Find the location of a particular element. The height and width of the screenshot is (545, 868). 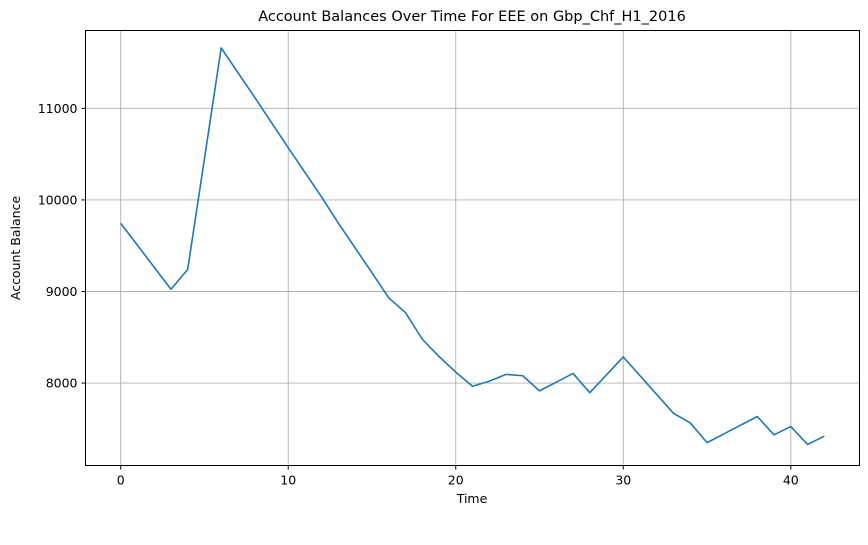

y-tick-label: 10000 is located at coordinates (58, 199).